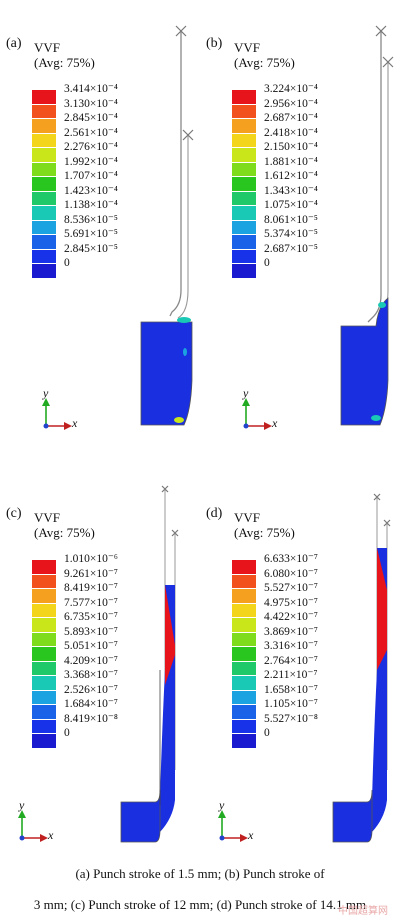  What do you see at coordinates (291, 559) in the screenshot?
I see `legend-value: 6.633×10⁻⁷` at bounding box center [291, 559].